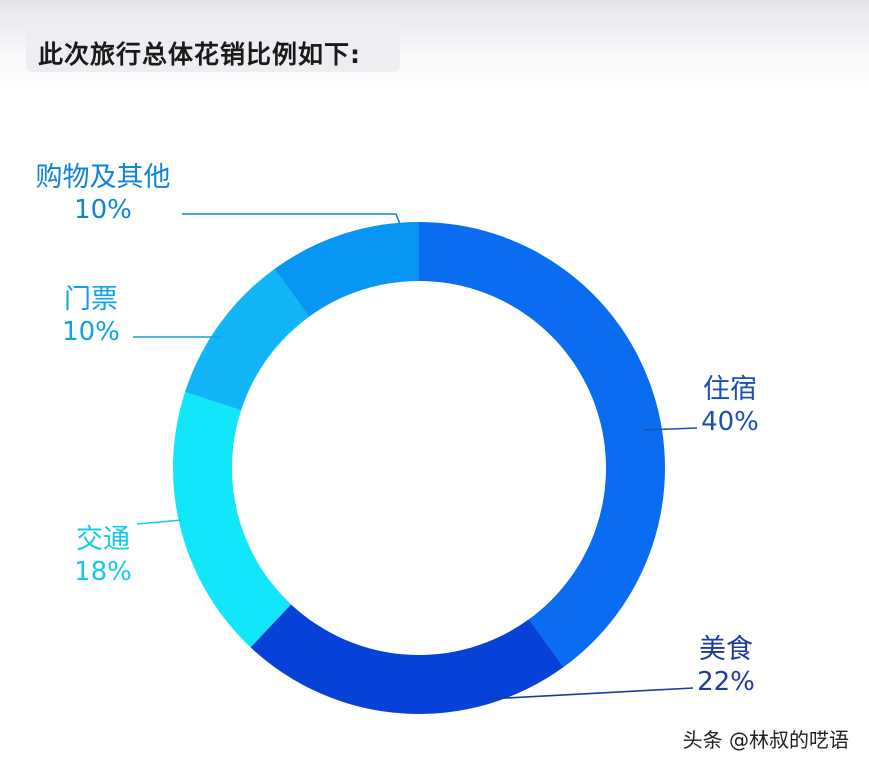 The width and height of the screenshot is (869, 769). Describe the element at coordinates (765, 740) in the screenshot. I see `watermark-text: 头条 @林叔的呓语` at that location.